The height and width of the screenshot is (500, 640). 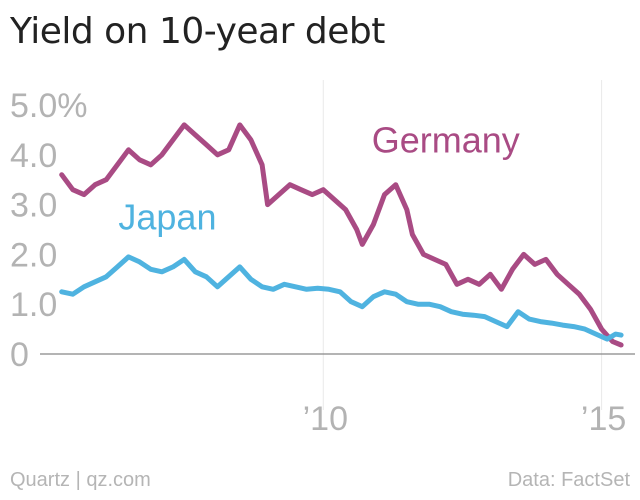 I want to click on y-tick-label: 1.0, so click(x=33, y=305).